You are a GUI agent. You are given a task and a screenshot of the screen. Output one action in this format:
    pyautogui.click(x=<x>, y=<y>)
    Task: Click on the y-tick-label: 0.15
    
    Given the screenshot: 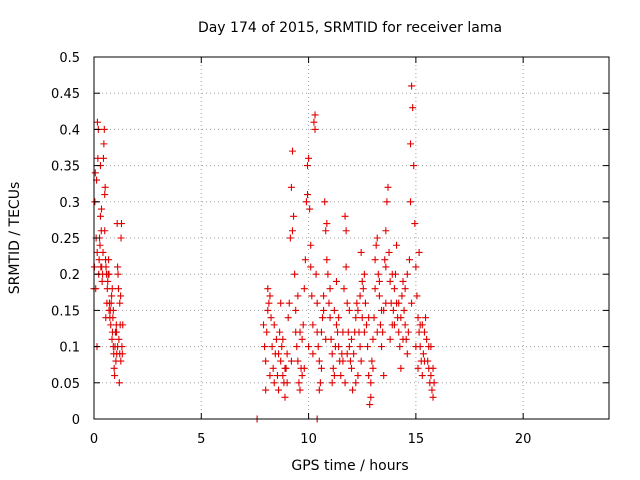 What is the action you would take?
    pyautogui.click(x=65, y=311)
    